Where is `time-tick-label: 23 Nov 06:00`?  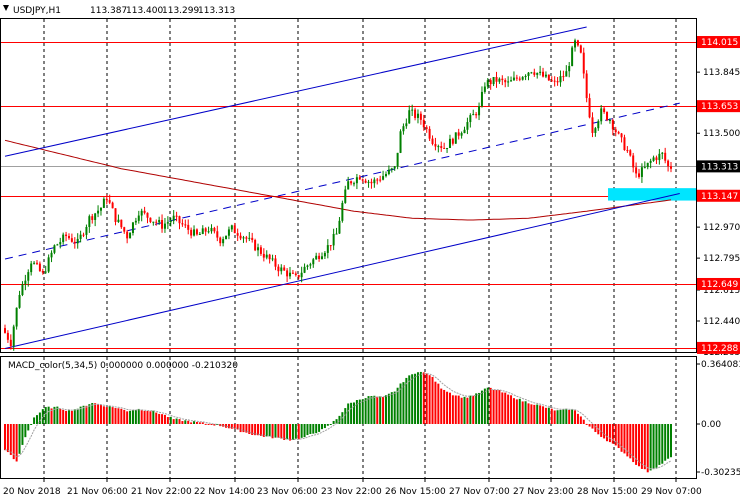
time-tick-label: 23 Nov 06:00 is located at coordinates (287, 492).